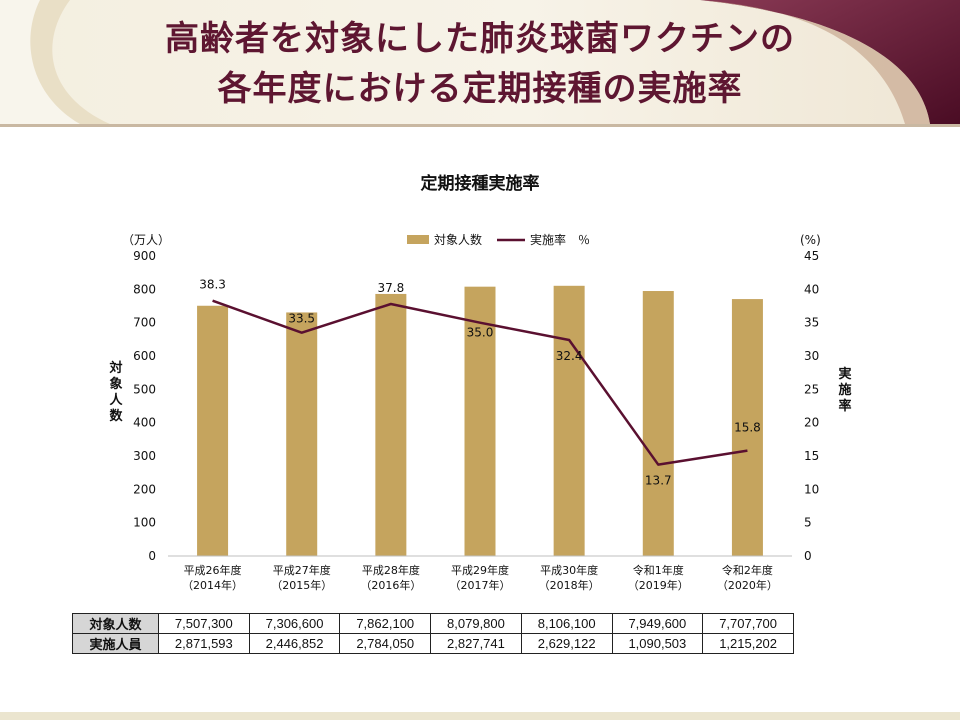  What do you see at coordinates (498, 239) in the screenshot?
I see `legend: 対象人数 実施率 ％` at bounding box center [498, 239].